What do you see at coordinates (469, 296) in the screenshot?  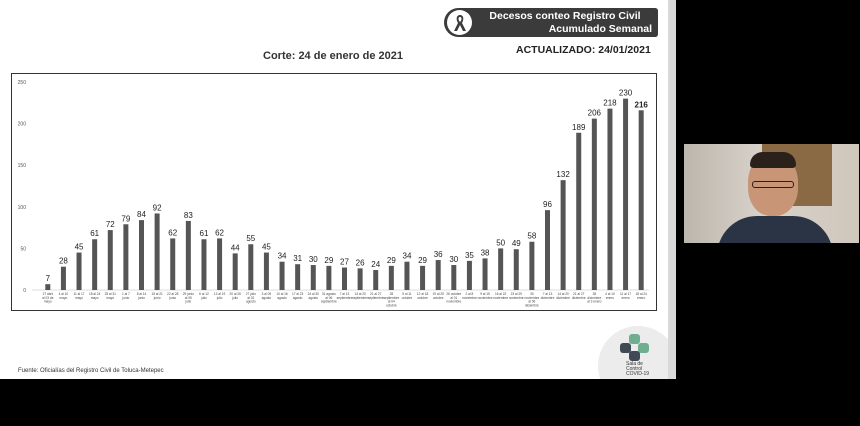 I see `x-tick-label: 2 al 8 noviembre` at bounding box center [469, 296].